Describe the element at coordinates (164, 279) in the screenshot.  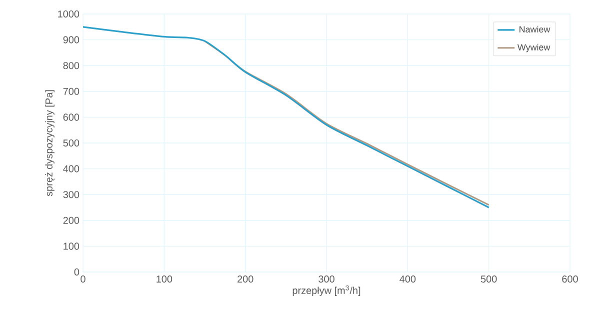
I see `x-tick-label: 100` at that location.